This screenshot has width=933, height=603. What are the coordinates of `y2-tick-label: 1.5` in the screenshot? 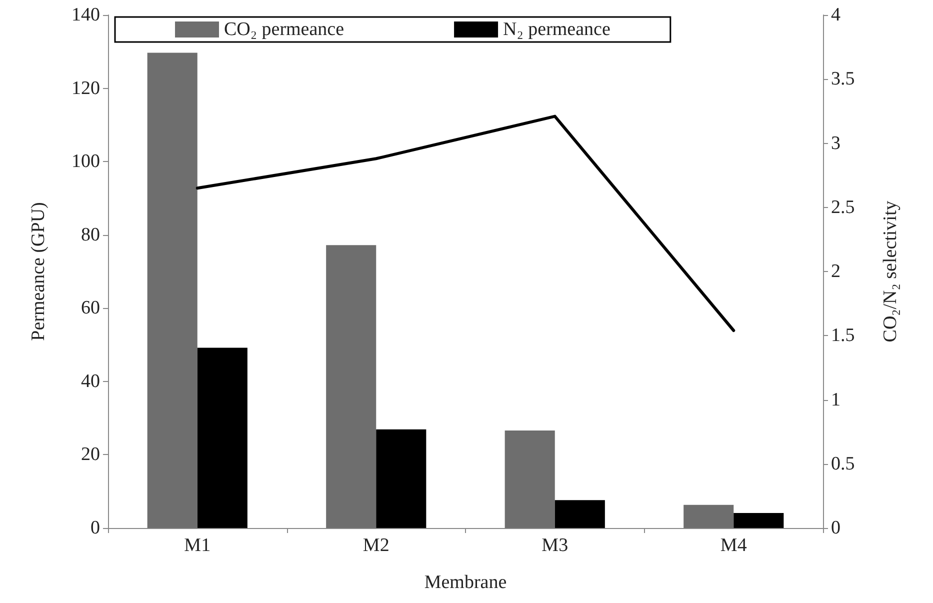 It's located at (843, 335).